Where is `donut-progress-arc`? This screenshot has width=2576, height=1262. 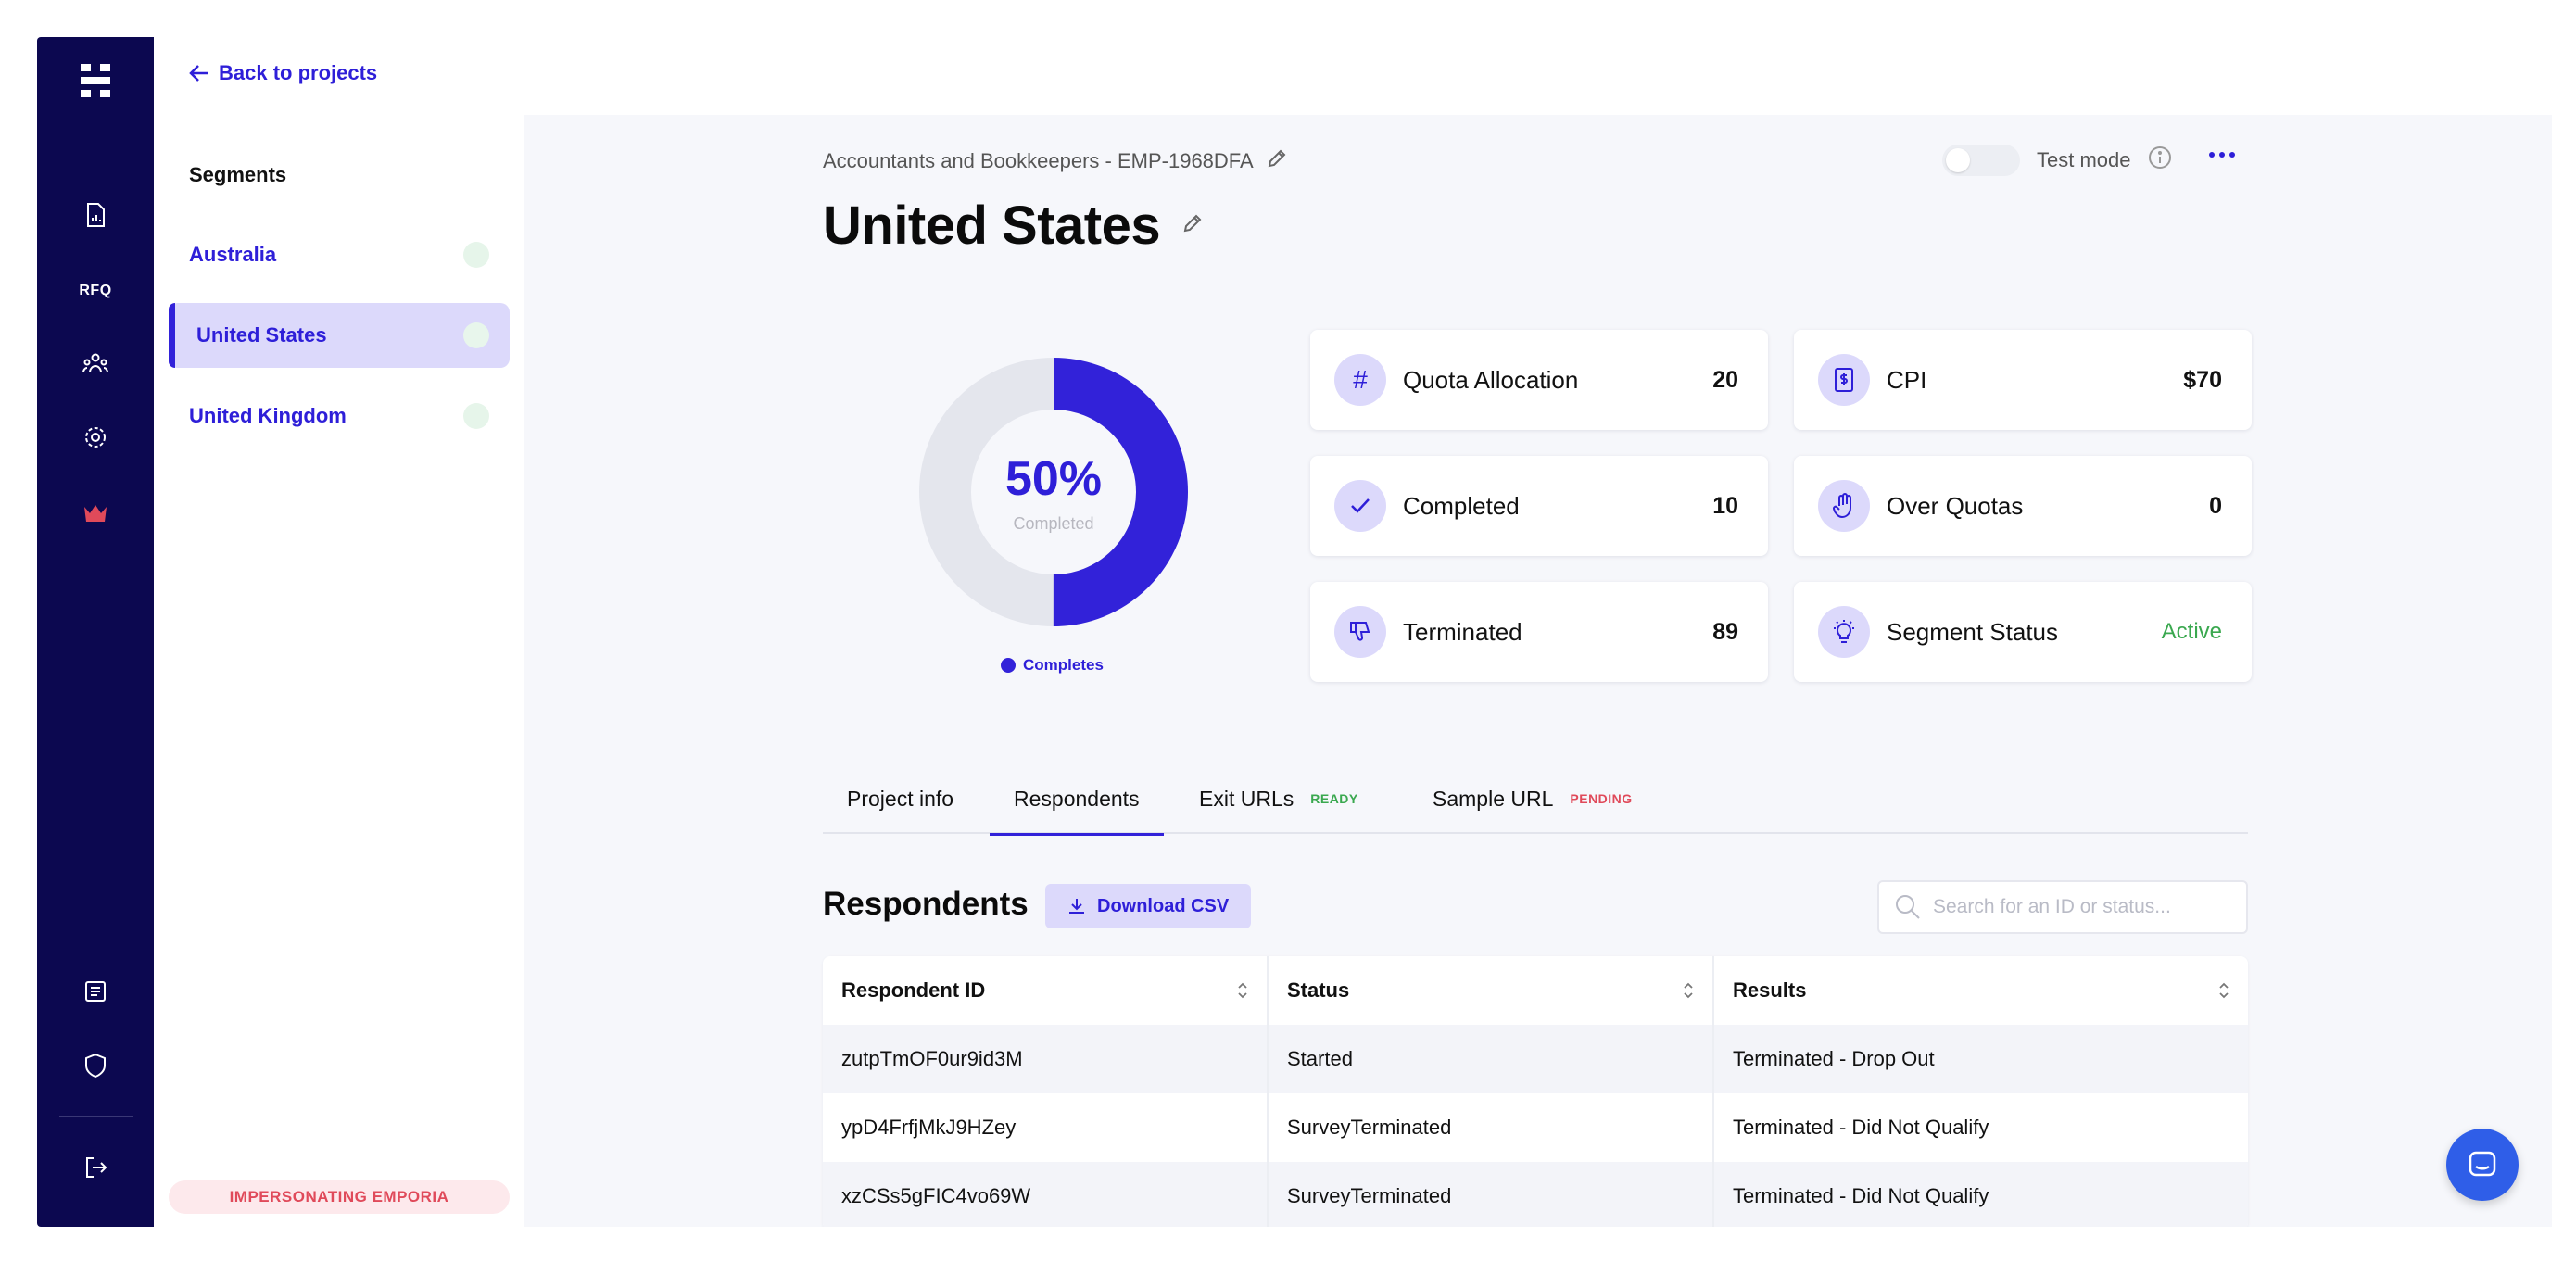 donut-progress-arc is located at coordinates (1053, 492).